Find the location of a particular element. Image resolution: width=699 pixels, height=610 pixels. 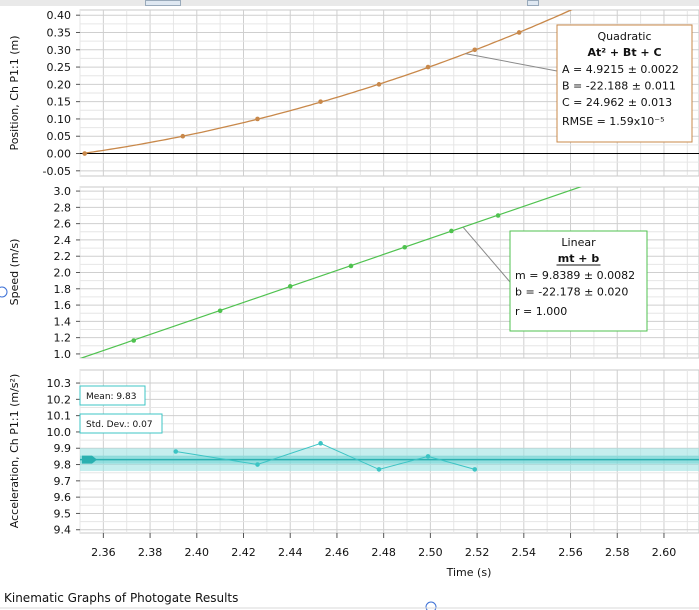

fit-equation: mt + b is located at coordinates (579, 258).